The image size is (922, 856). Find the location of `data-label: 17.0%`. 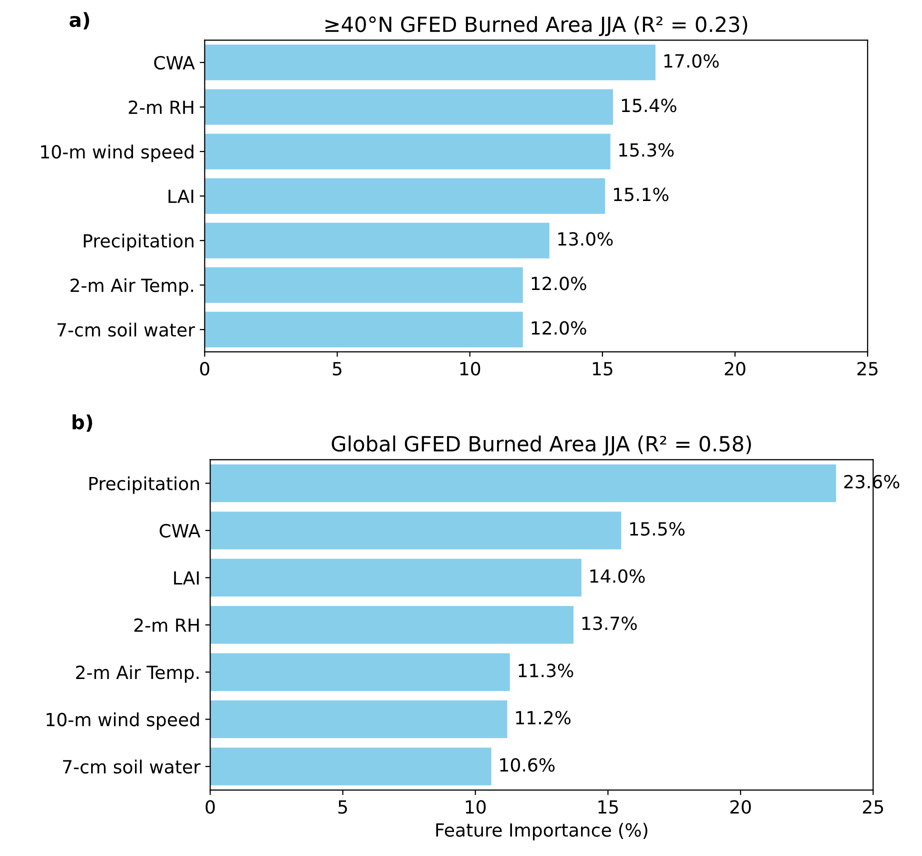

data-label: 17.0% is located at coordinates (691, 61).